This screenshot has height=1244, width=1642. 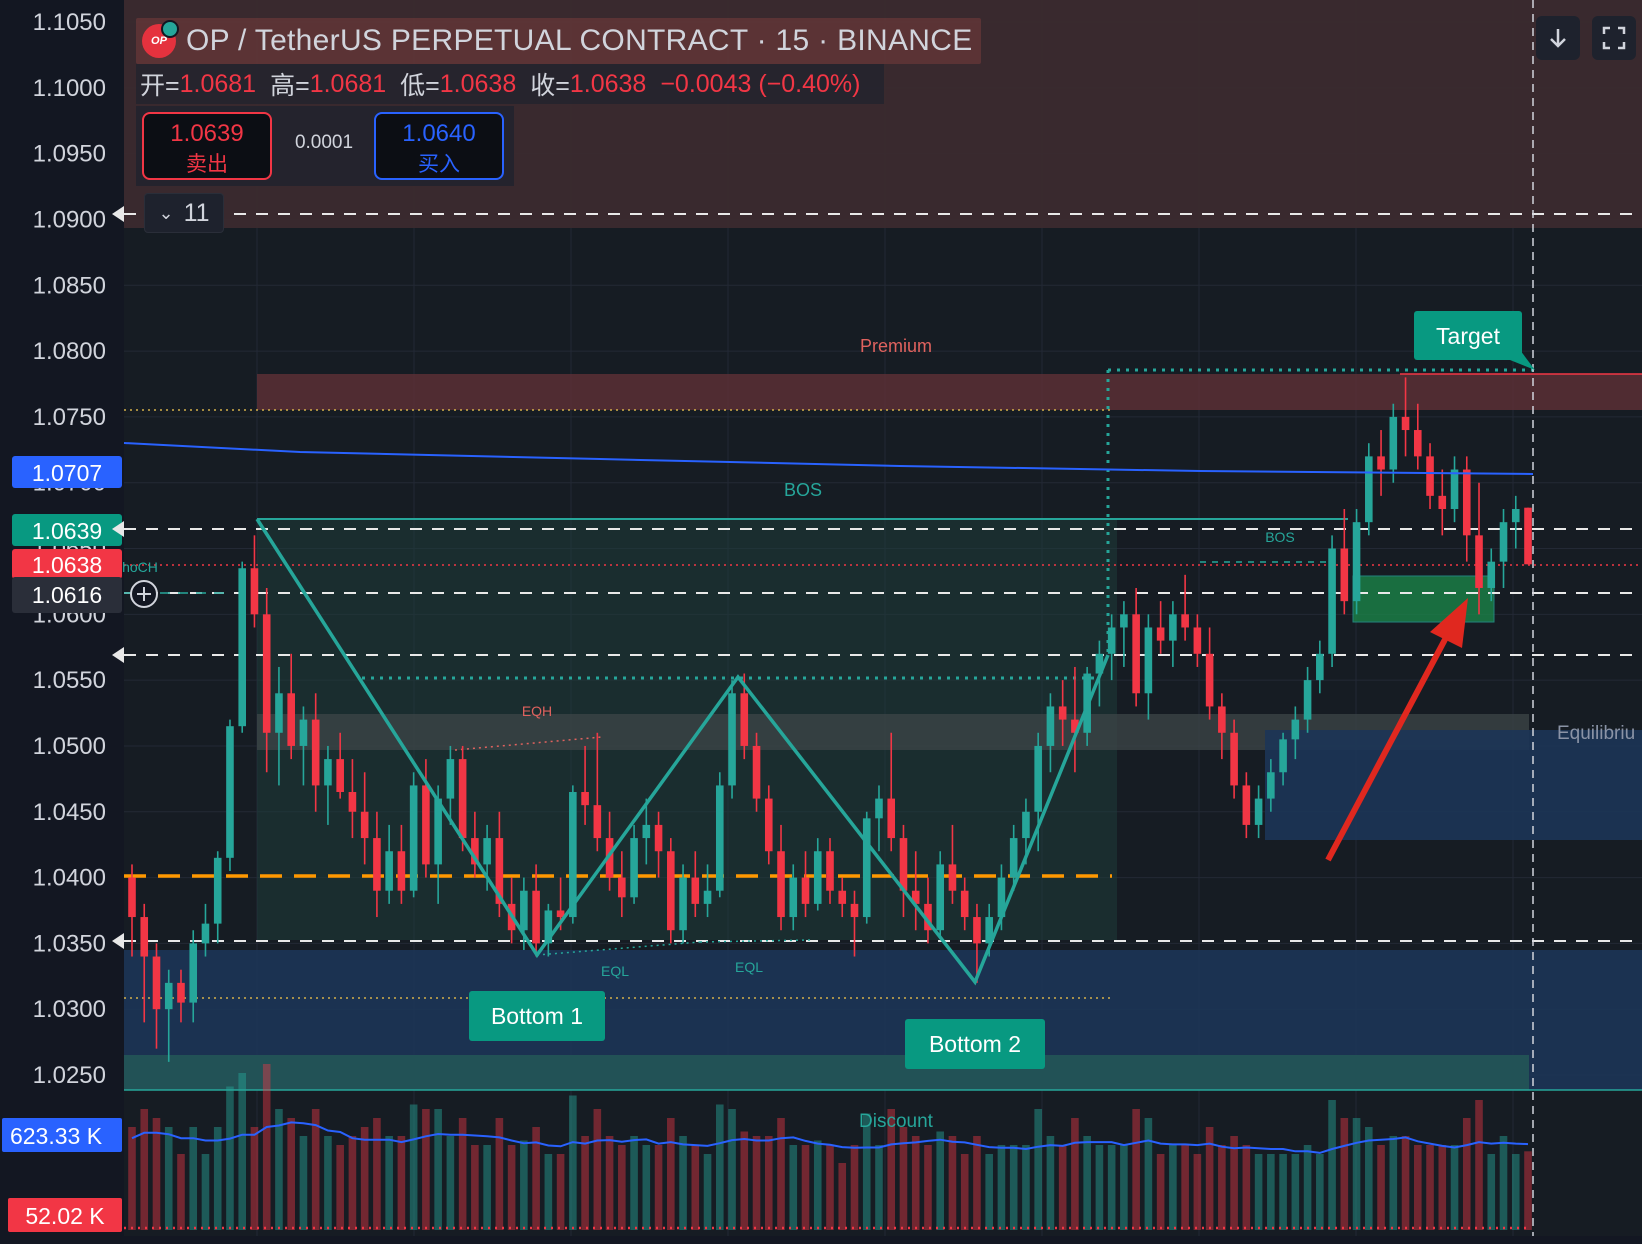 What do you see at coordinates (1596, 733) in the screenshot?
I see `equilibrium-label: Equilibriu` at bounding box center [1596, 733].